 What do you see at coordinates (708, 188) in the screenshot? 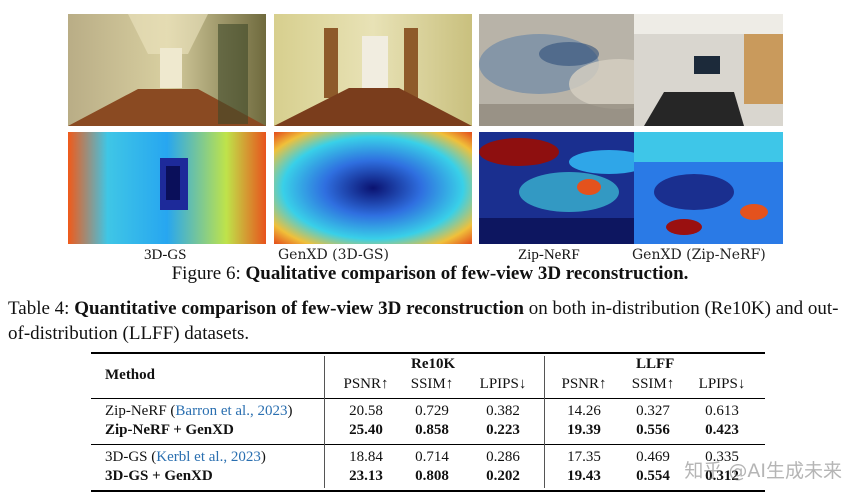
I see `heatmap-genxd-zipnerf` at bounding box center [708, 188].